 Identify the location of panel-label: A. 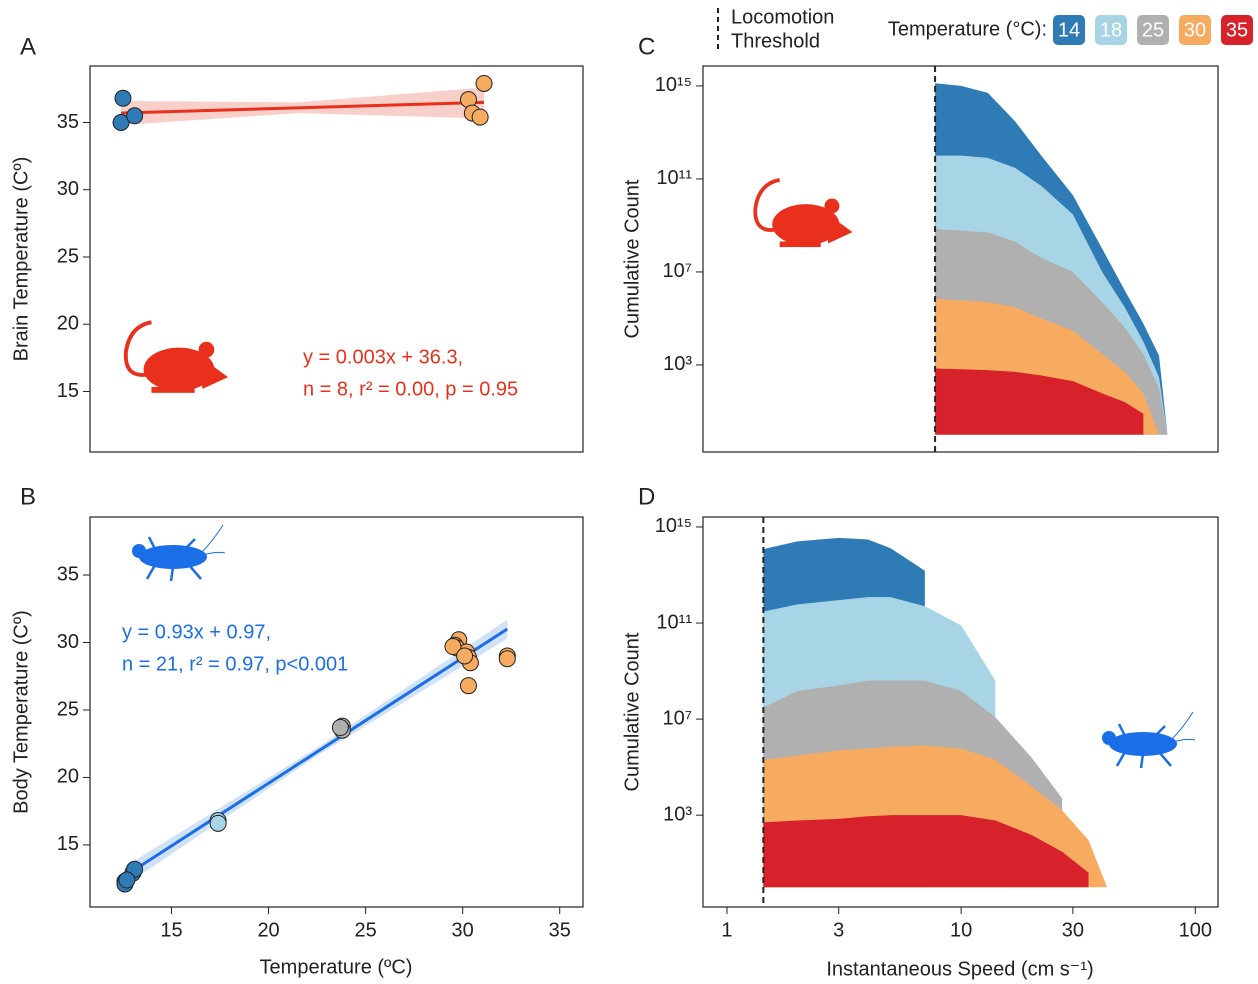
(28, 46).